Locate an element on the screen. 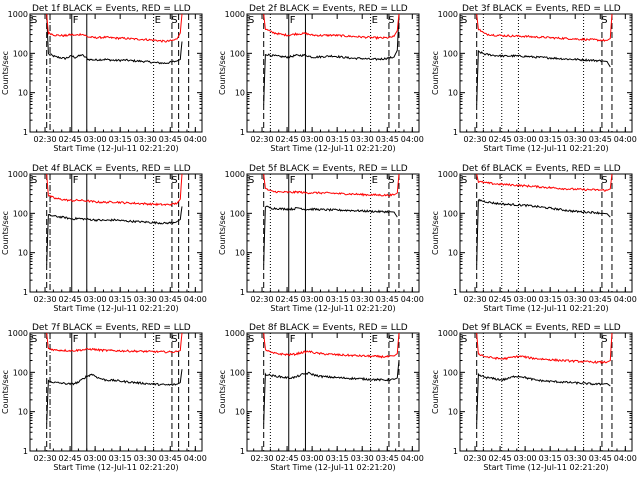 This screenshot has height=480, width=640. panel-title: Det 9f BLACK = Events, RED = LLD is located at coordinates (541, 328).